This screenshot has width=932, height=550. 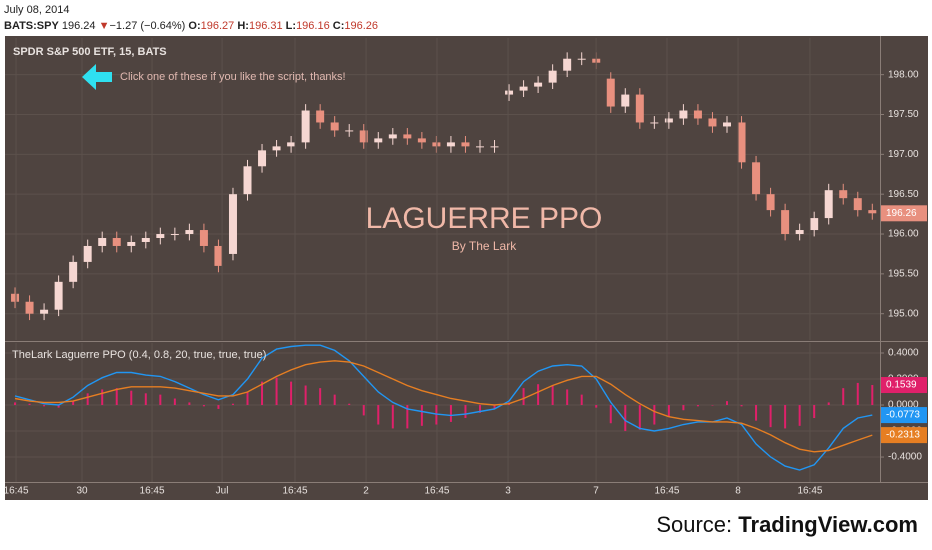 I want to click on y-tick-label: 195.00, so click(x=903, y=313).